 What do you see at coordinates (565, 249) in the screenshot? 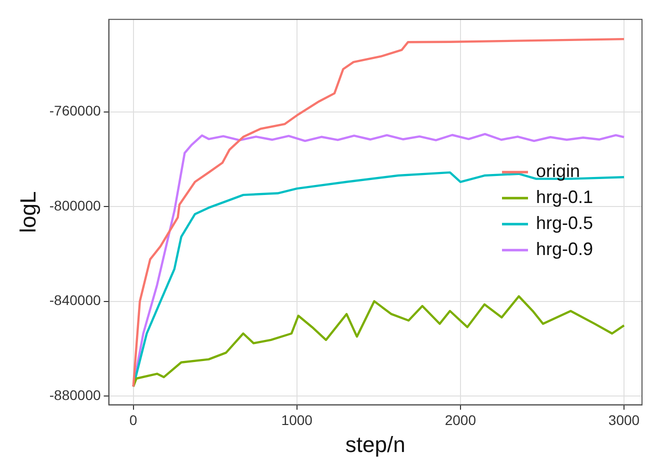
I see `legend-label: hrg-0.9` at bounding box center [565, 249].